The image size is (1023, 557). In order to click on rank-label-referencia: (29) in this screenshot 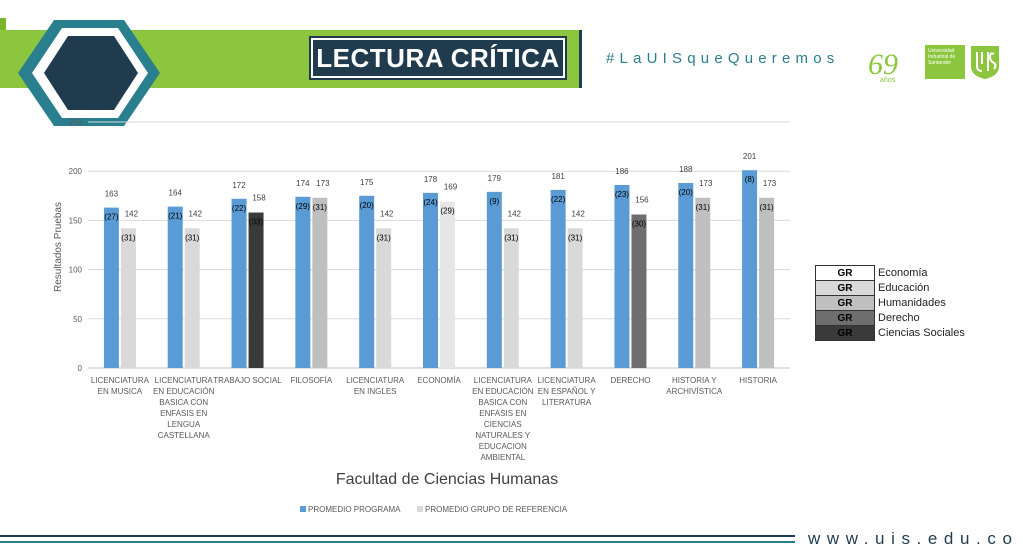, I will do `click(447, 211)`.